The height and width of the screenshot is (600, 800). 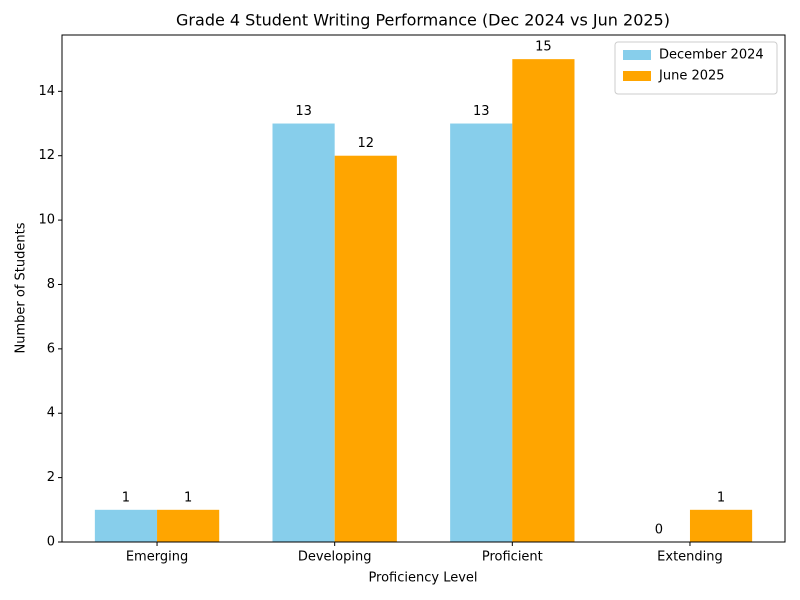 What do you see at coordinates (51, 413) in the screenshot?
I see `y-tick-label: 4` at bounding box center [51, 413].